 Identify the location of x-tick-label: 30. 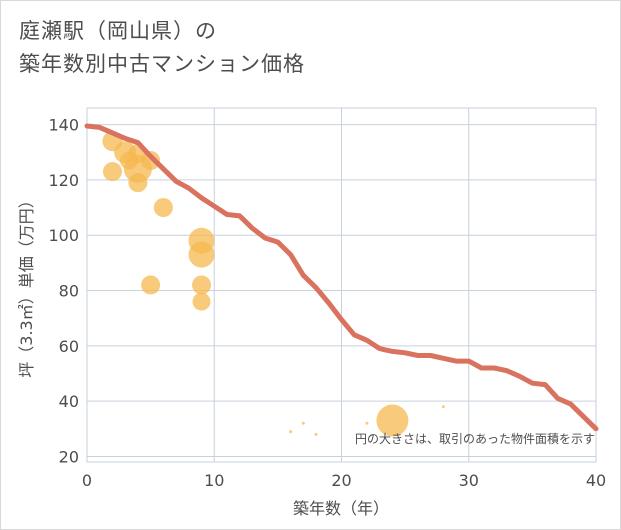
(469, 480).